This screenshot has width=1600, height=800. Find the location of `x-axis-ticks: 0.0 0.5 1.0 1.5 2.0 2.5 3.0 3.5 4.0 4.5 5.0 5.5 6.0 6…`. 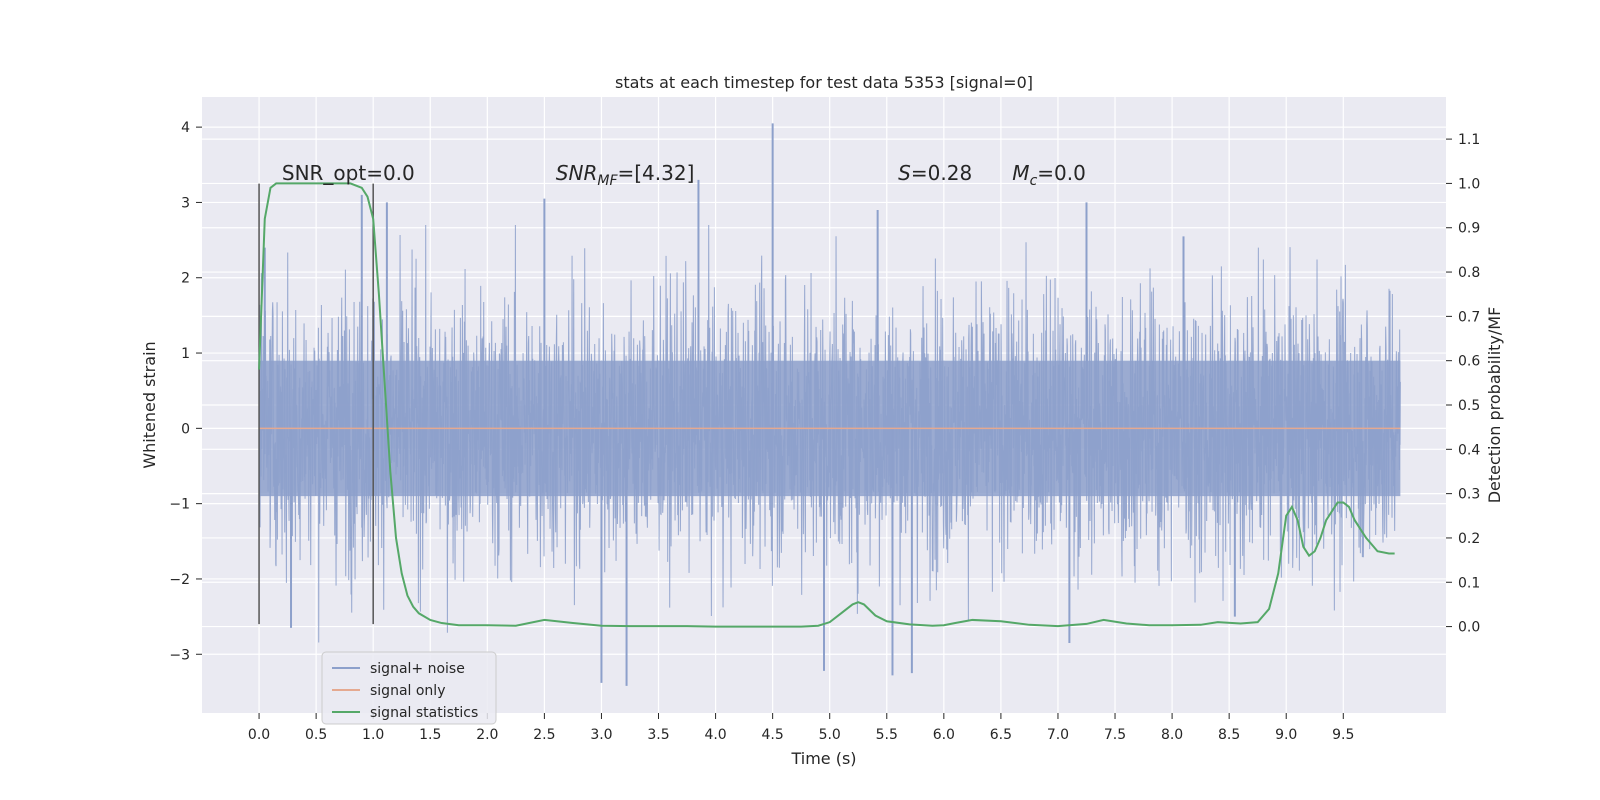

x-axis-ticks: 0.0 0.5 1.0 1.5 2.0 2.5 3.0 3.5 4.0 4.5 5.0 5.5 6.0 6… is located at coordinates (801, 728).